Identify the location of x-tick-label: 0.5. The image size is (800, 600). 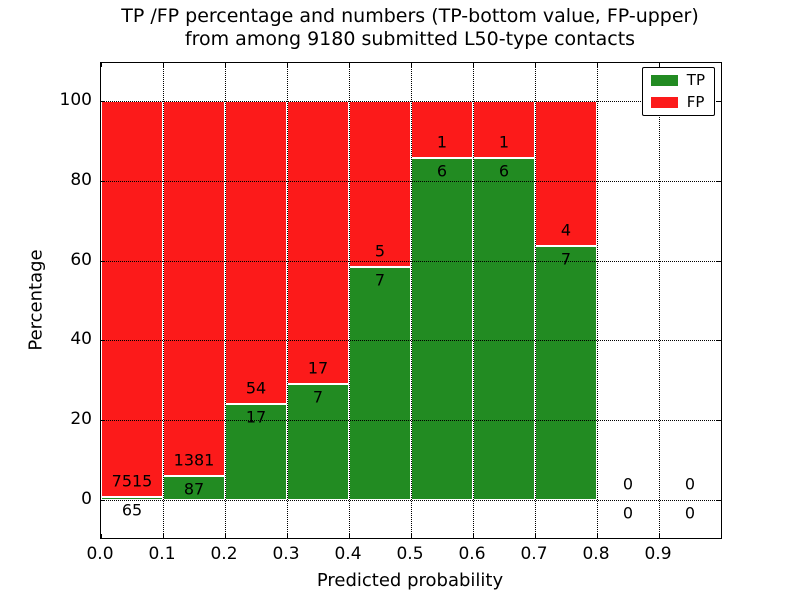
(410, 554).